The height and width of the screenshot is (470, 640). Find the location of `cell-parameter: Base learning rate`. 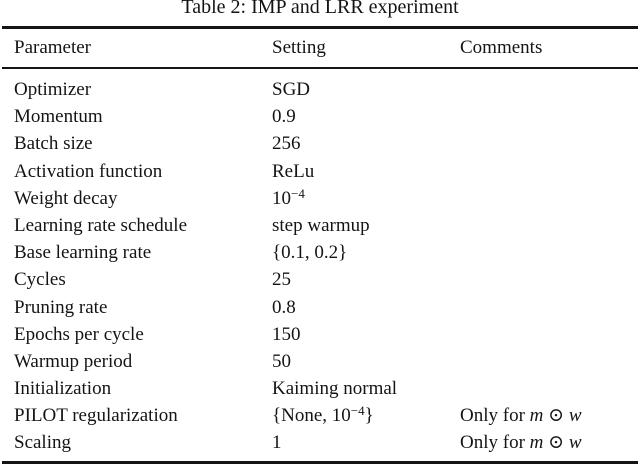

cell-parameter: Base learning rate is located at coordinates (83, 253).